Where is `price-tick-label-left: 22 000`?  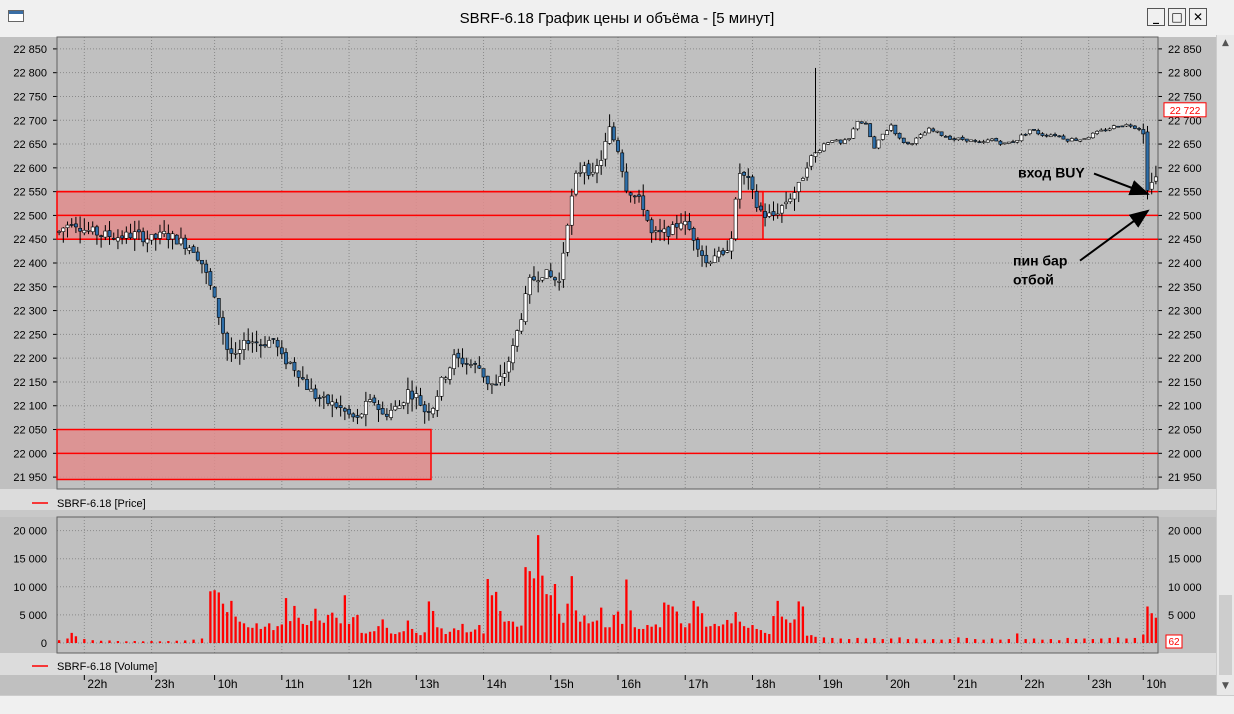
price-tick-label-left: 22 000 is located at coordinates (30, 454).